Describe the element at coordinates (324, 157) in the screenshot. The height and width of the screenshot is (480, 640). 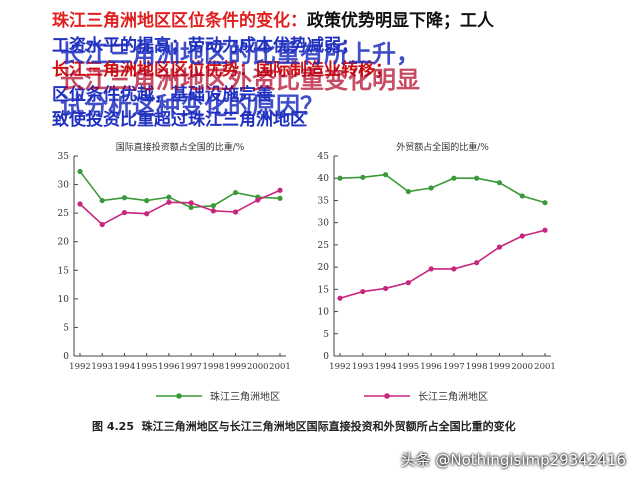
I see `y-tick-label: 45` at that location.